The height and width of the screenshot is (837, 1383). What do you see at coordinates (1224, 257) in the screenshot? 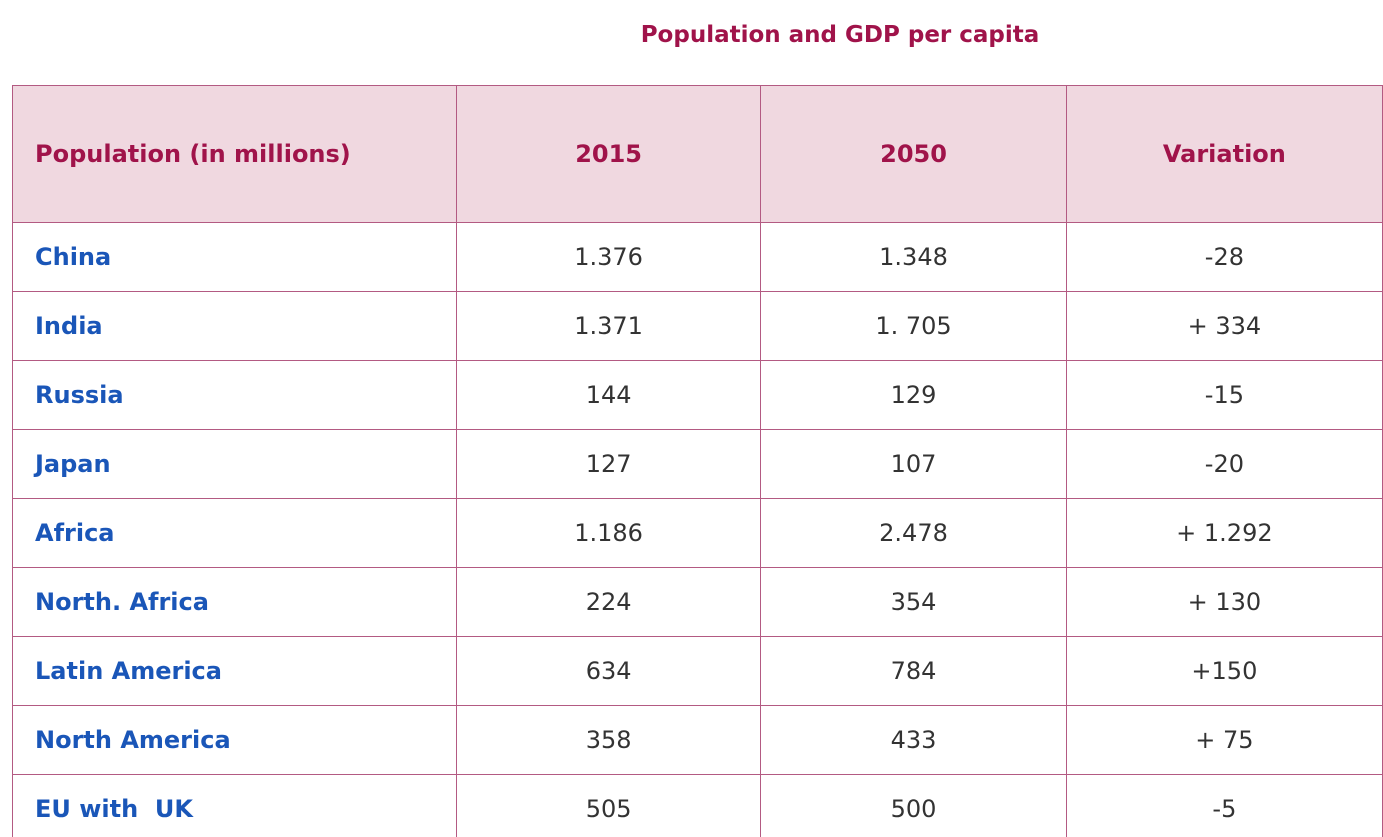
I see `cell: -28` at bounding box center [1224, 257].